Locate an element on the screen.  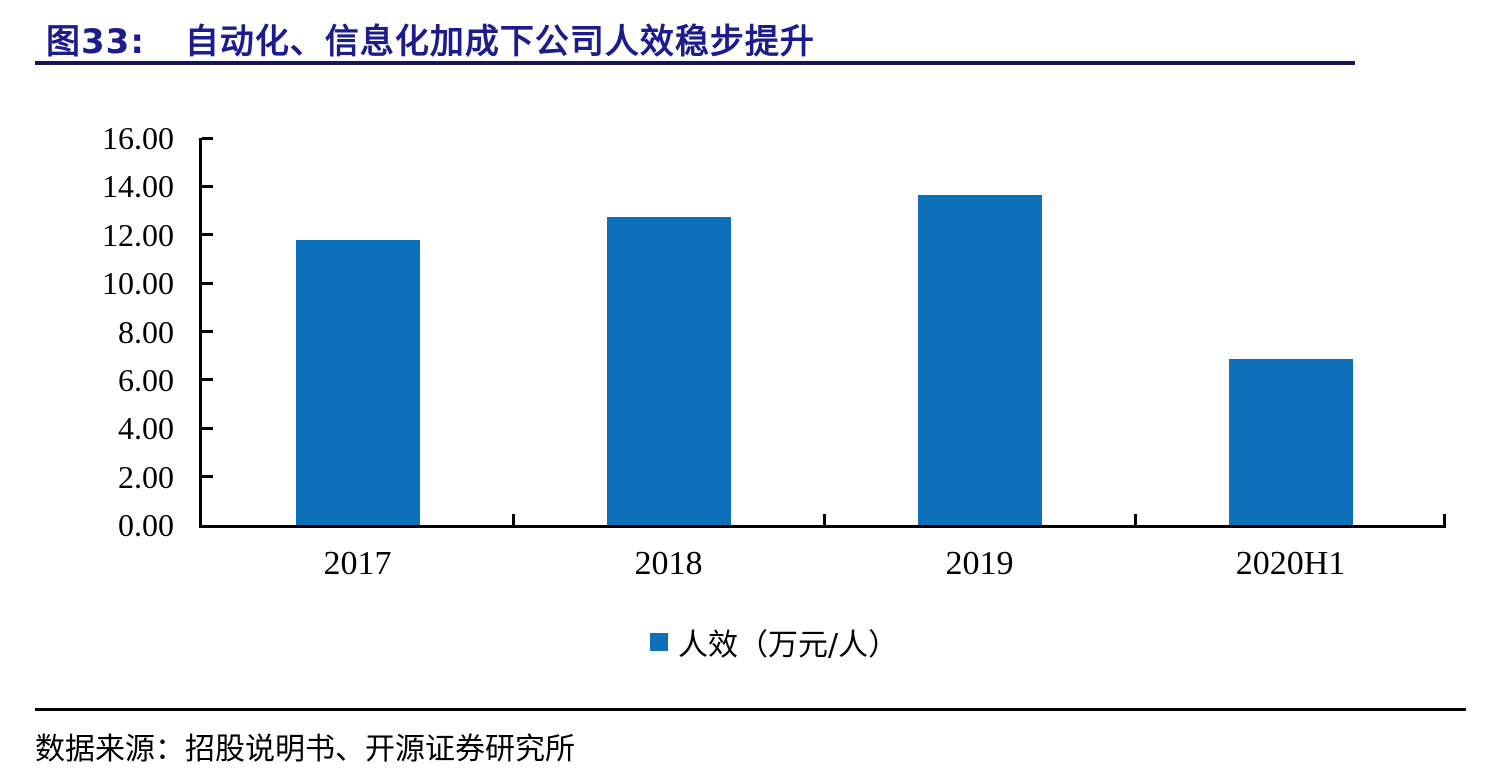
title-underline-rule is located at coordinates (695, 63).